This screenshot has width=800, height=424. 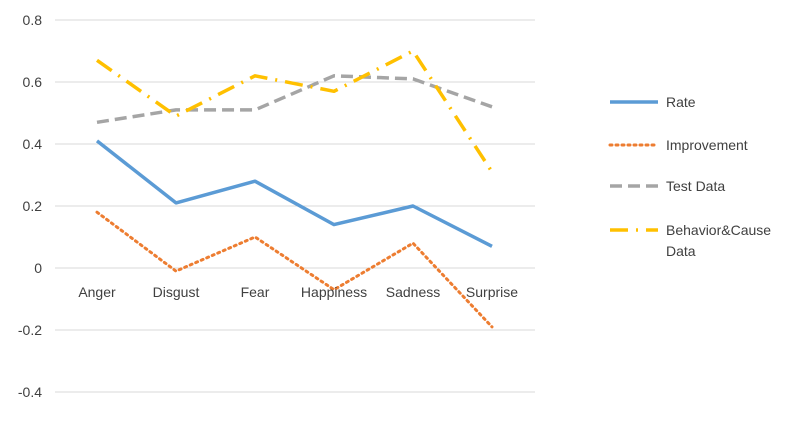 I want to click on legend-label: Test Data, so click(x=695, y=186).